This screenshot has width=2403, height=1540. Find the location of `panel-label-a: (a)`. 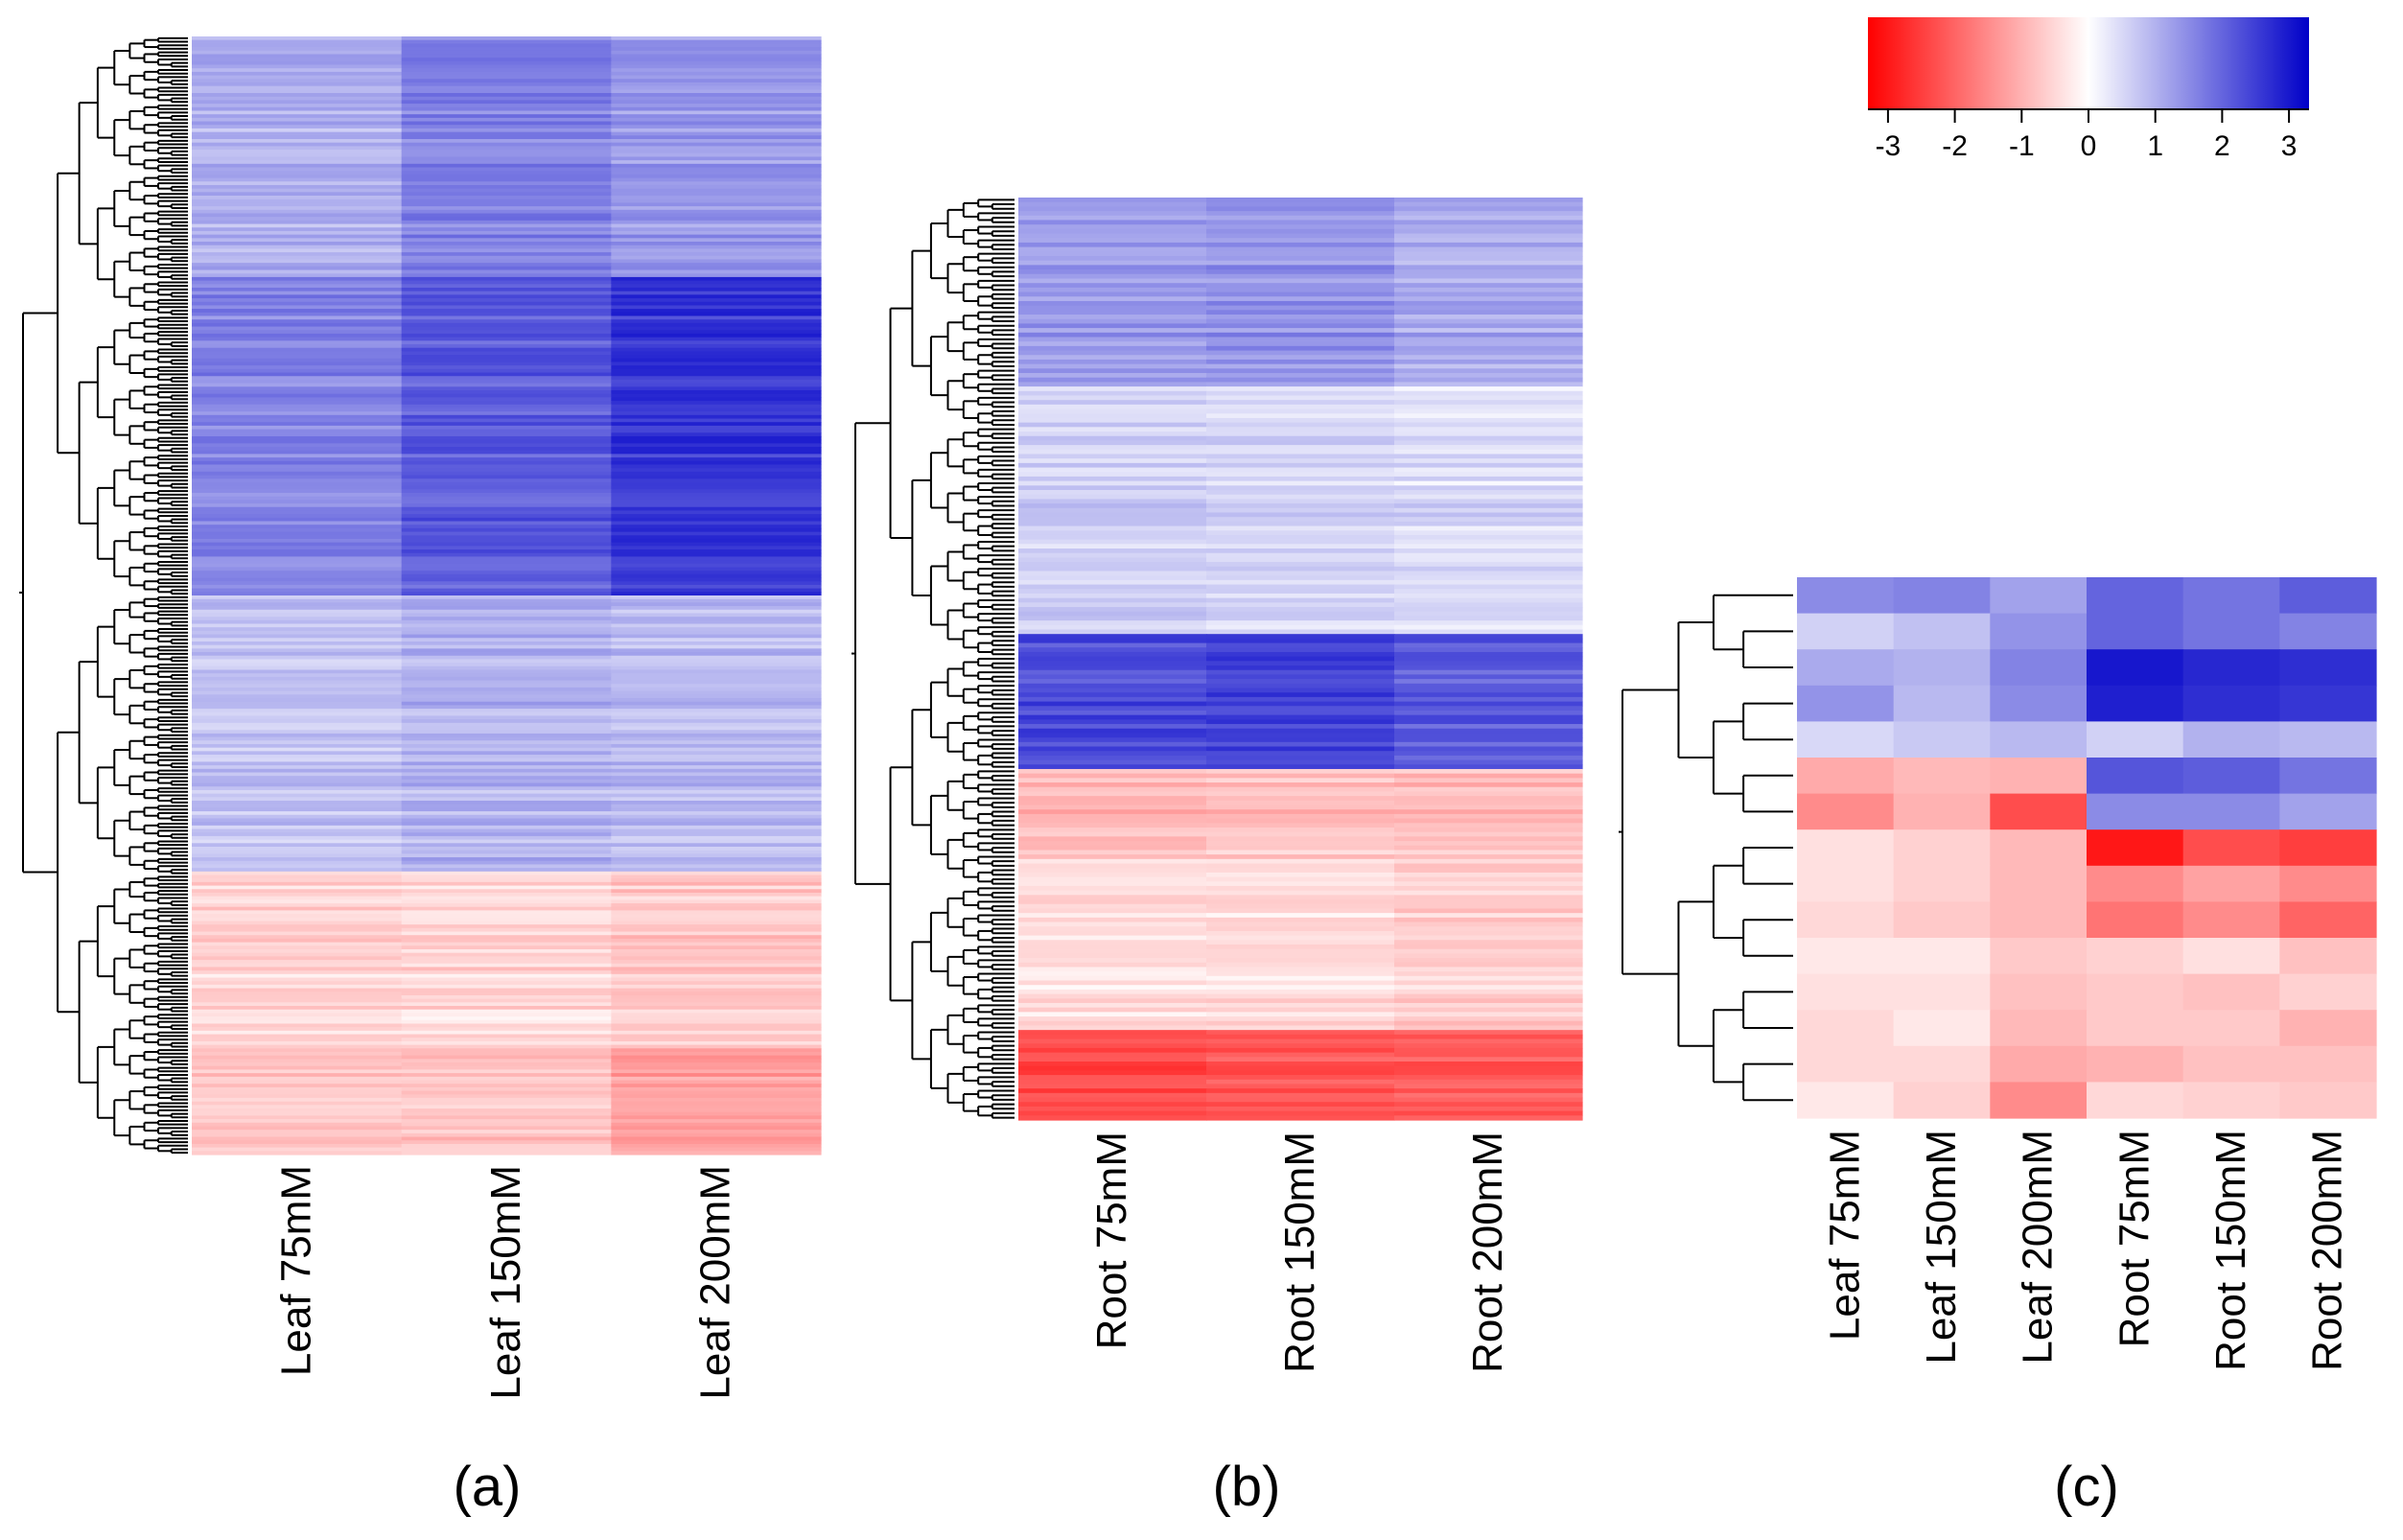

panel-label-a: (a) is located at coordinates (488, 1487).